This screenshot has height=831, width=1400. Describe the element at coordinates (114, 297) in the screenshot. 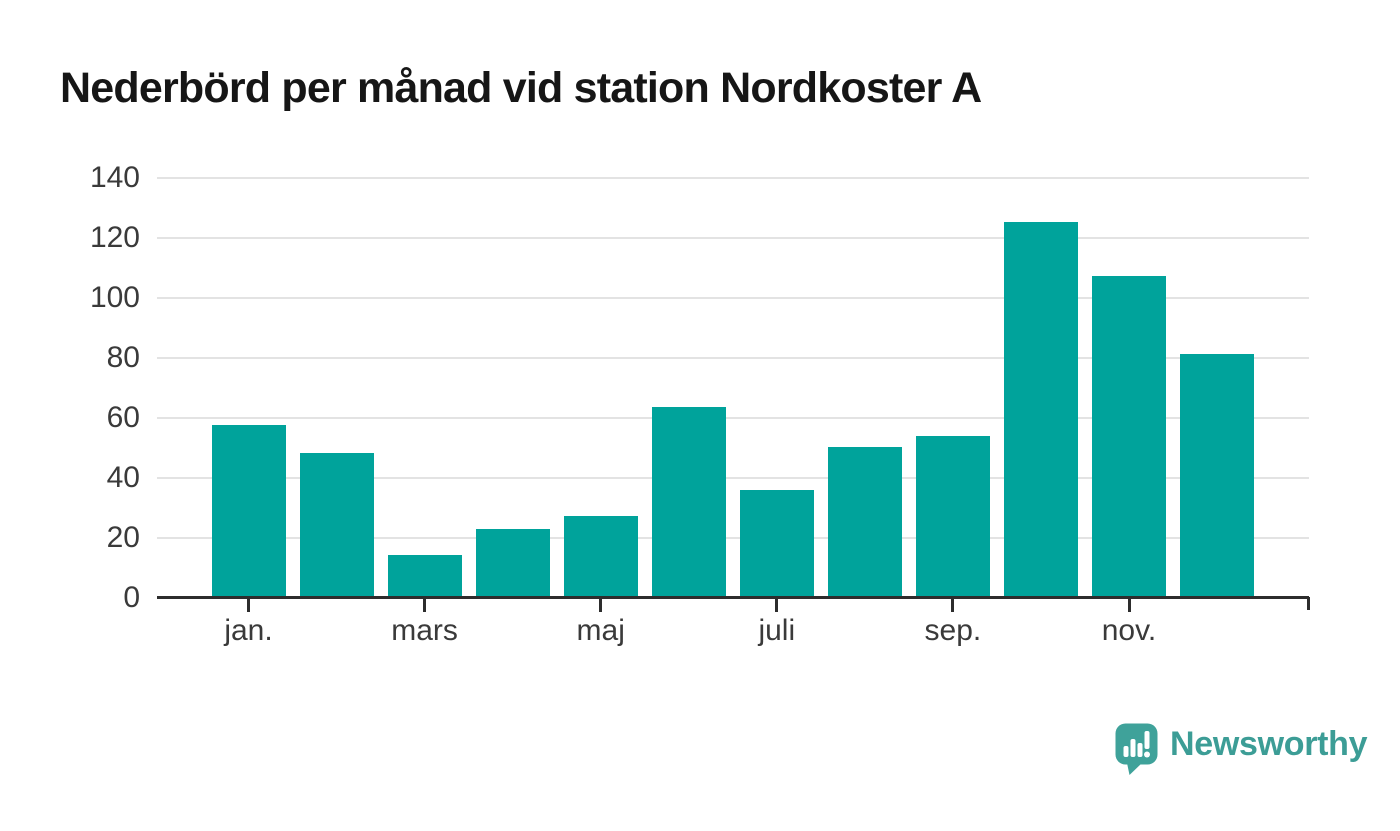

I see `y-tick-label-100: 100` at that location.